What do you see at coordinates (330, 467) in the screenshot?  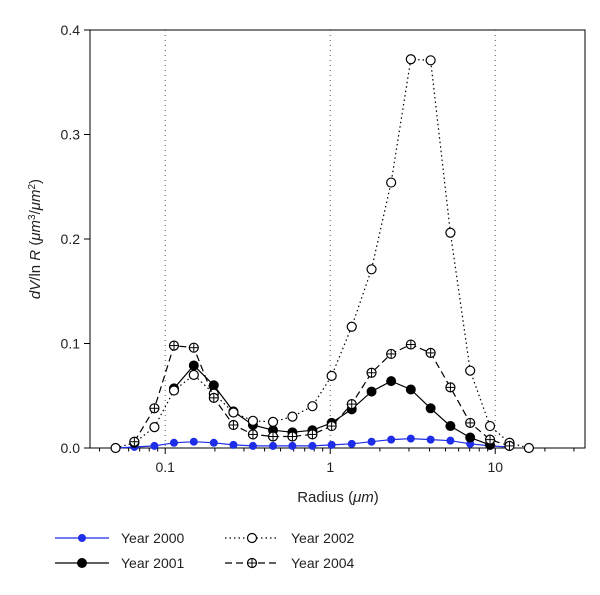 I see `x-tick-label: 1` at bounding box center [330, 467].